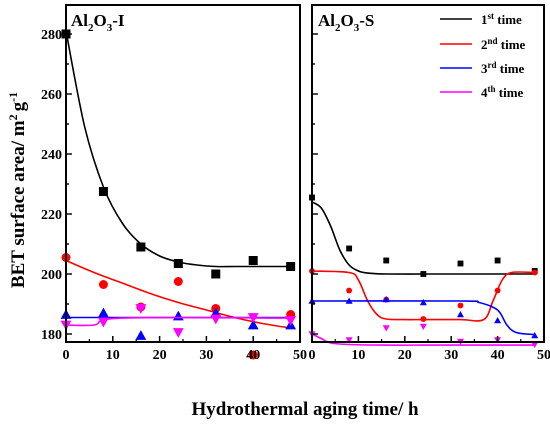 The height and width of the screenshot is (427, 550). What do you see at coordinates (511, 68) in the screenshot?
I see `legend-label-3rd-word: time` at bounding box center [511, 68].